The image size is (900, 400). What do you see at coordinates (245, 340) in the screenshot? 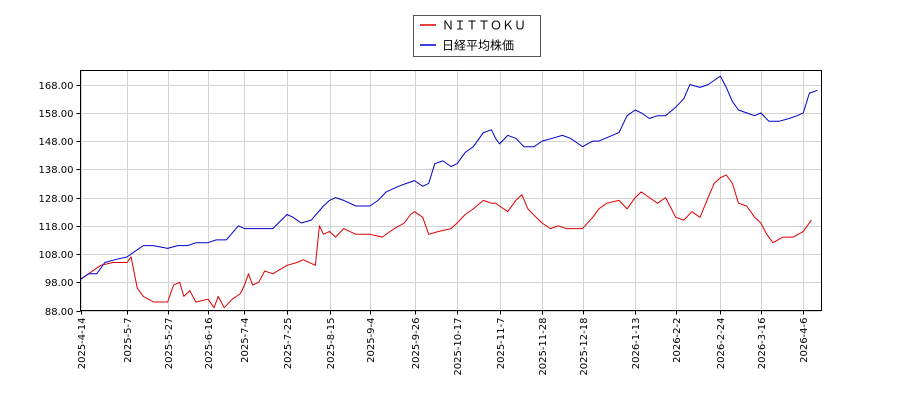
I see `x-tick-label: 2025-7-4` at bounding box center [245, 340].